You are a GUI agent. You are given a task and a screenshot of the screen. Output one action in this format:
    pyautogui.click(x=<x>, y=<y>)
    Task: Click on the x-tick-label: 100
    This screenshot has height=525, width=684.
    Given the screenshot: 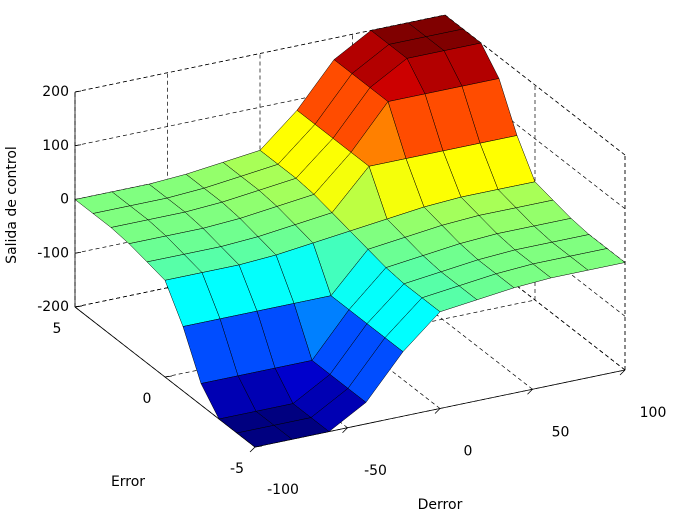 What is the action you would take?
    pyautogui.click(x=653, y=413)
    